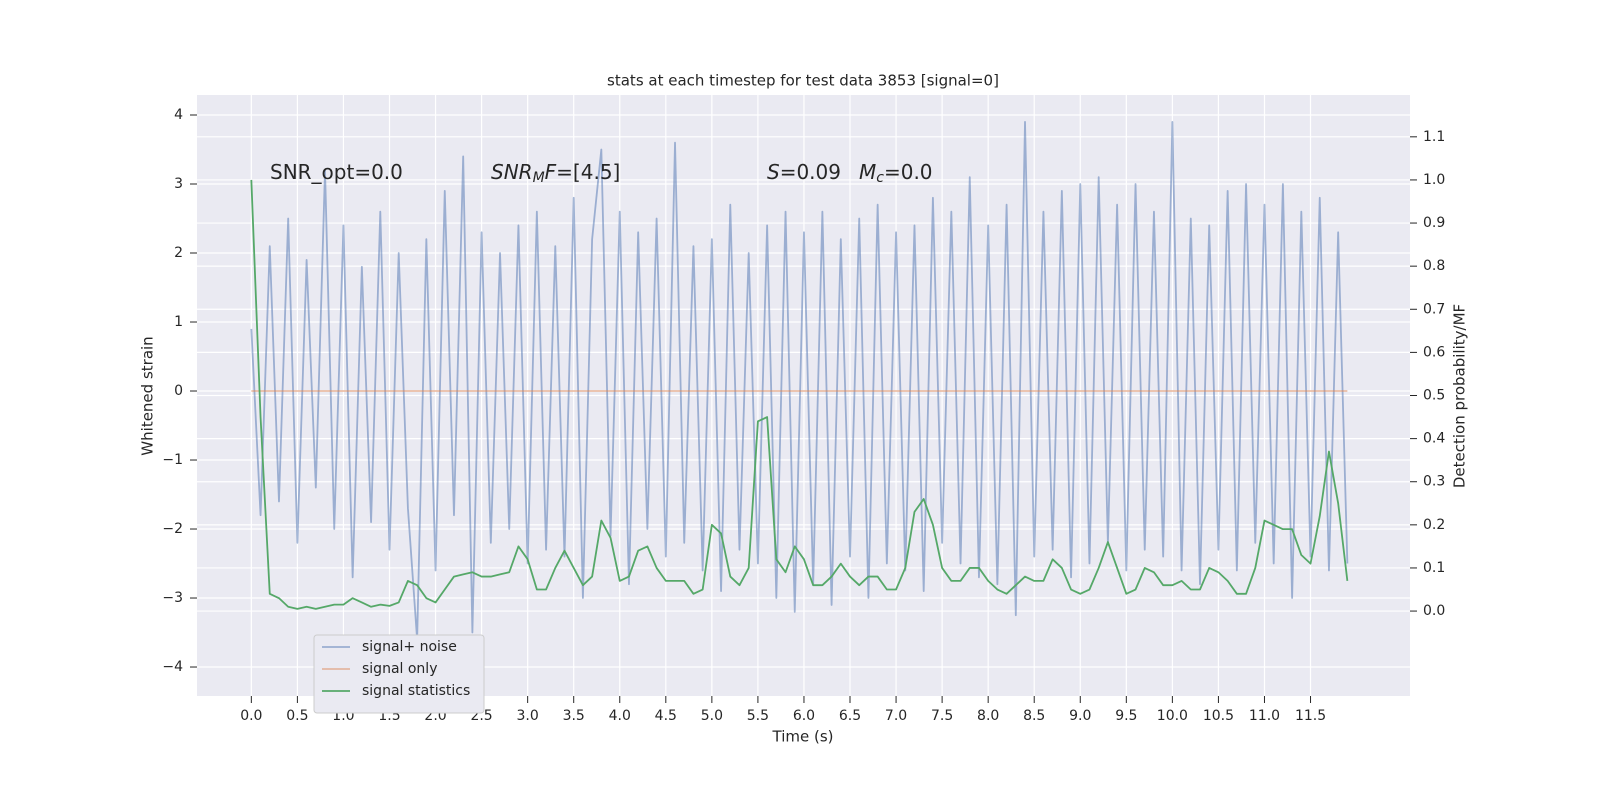 This screenshot has width=1600, height=800. I want to click on legend-box, so click(399, 674).